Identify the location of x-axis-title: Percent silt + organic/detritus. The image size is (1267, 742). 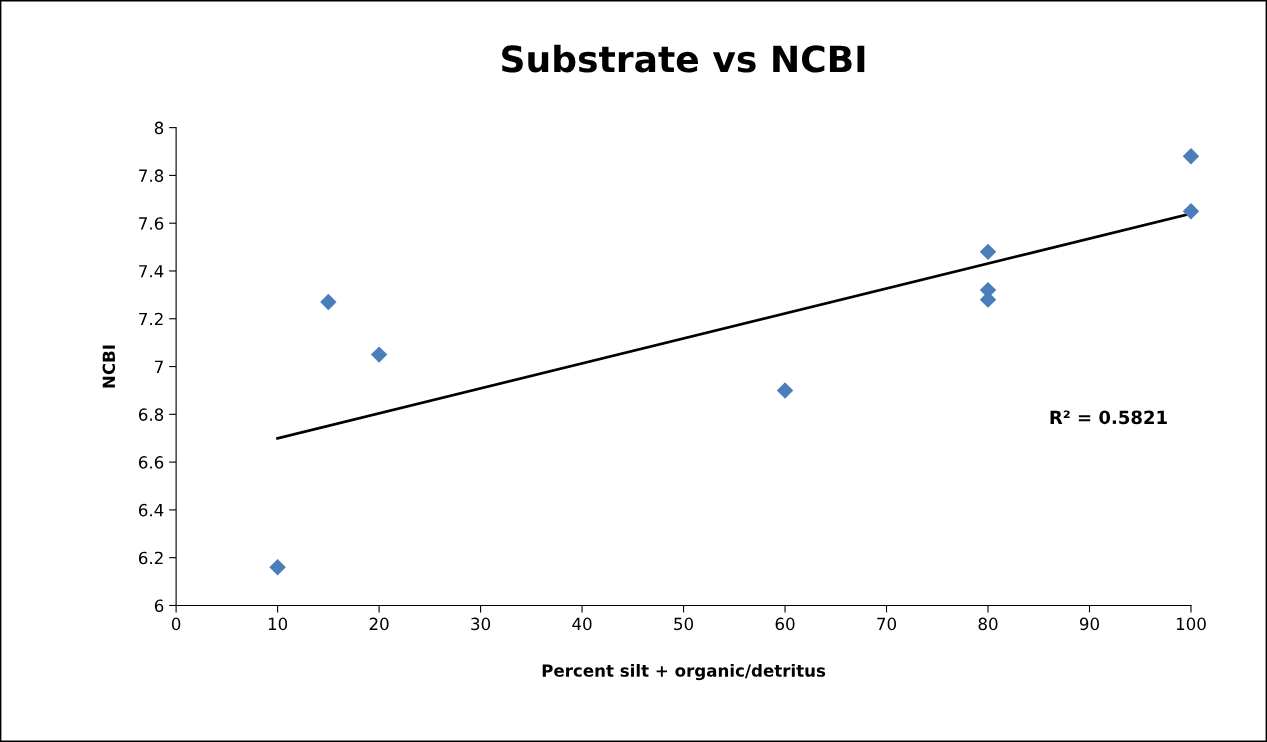
(684, 672).